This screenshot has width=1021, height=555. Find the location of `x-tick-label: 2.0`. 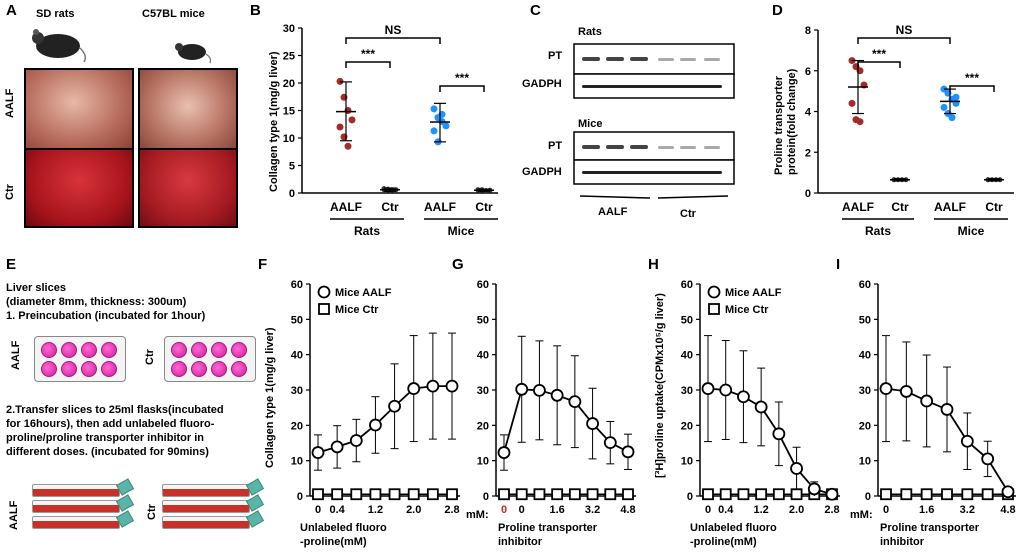

x-tick-label: 2.0 is located at coordinates (796, 510).